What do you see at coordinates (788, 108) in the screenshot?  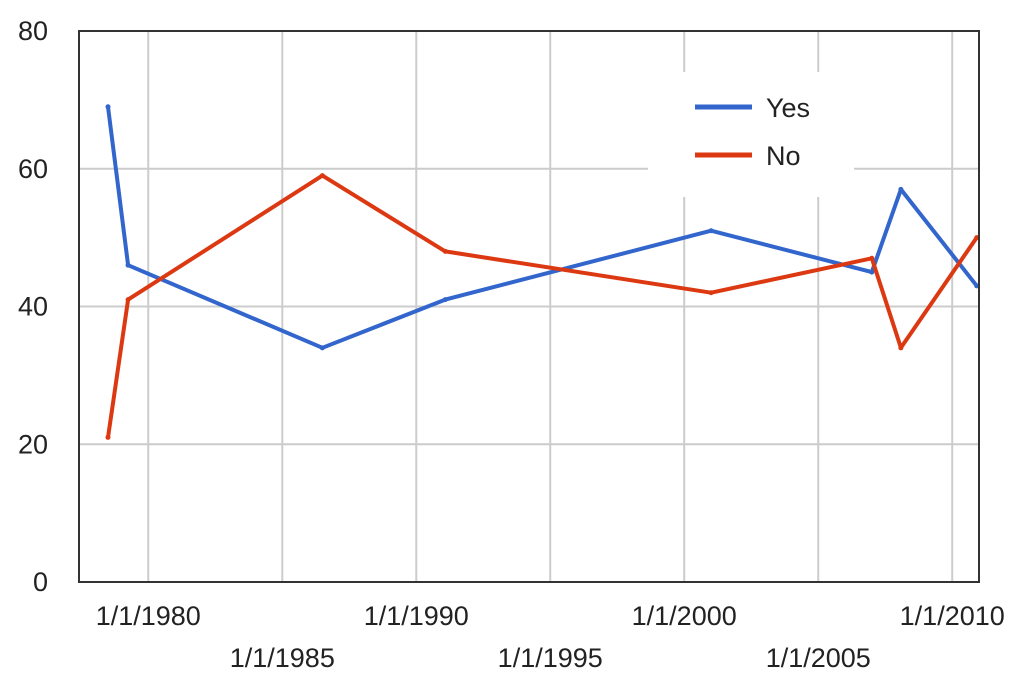 I see `legend-label-yes: Yes` at bounding box center [788, 108].